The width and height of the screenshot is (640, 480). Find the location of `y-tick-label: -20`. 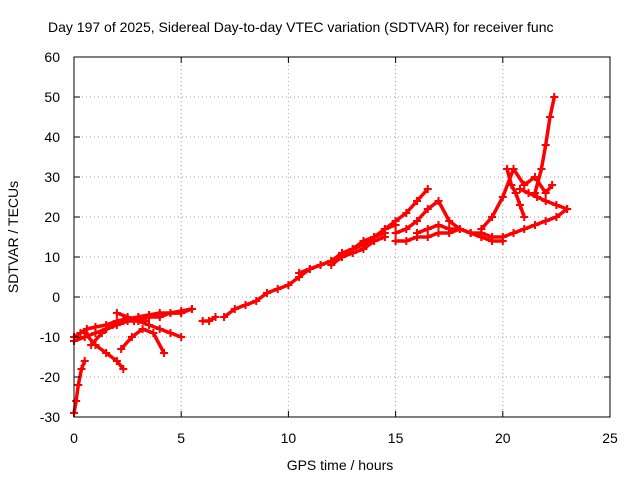

y-tick-label: -20 is located at coordinates (50, 377).